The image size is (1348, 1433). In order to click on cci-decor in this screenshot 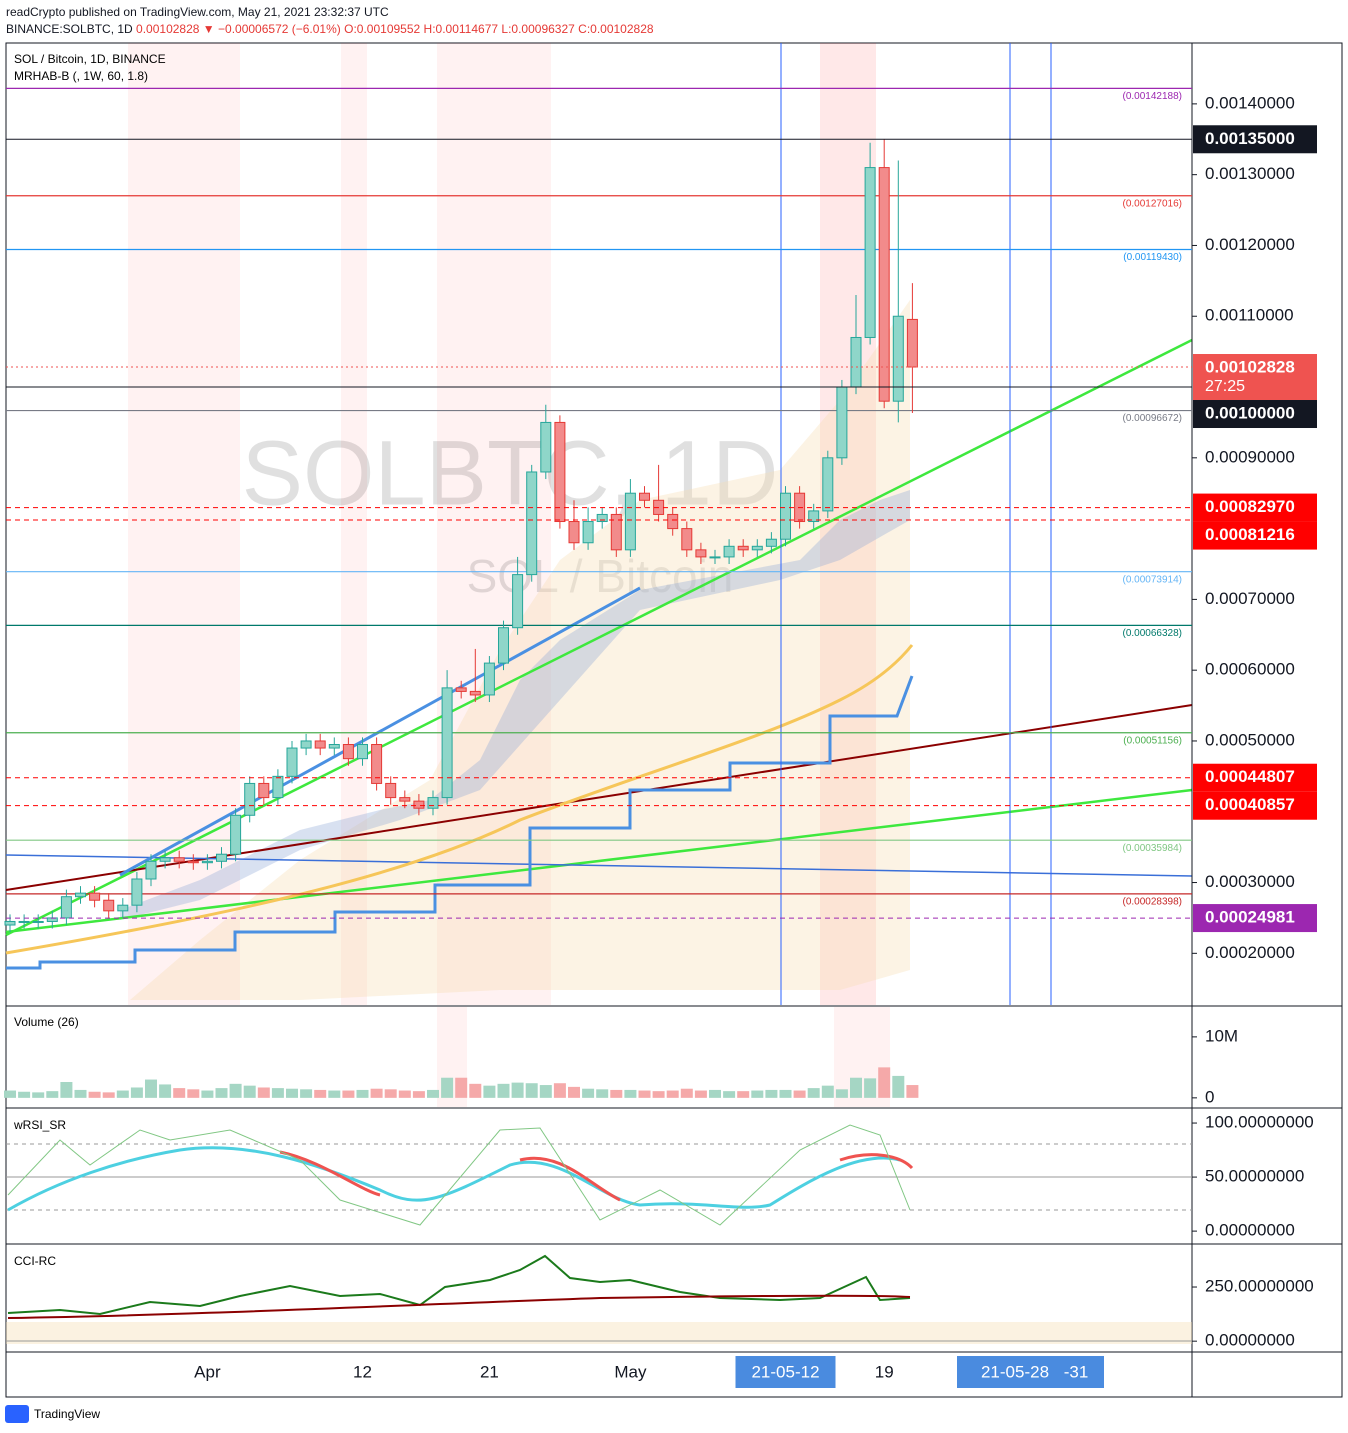, I will do `click(599, 1299)`.